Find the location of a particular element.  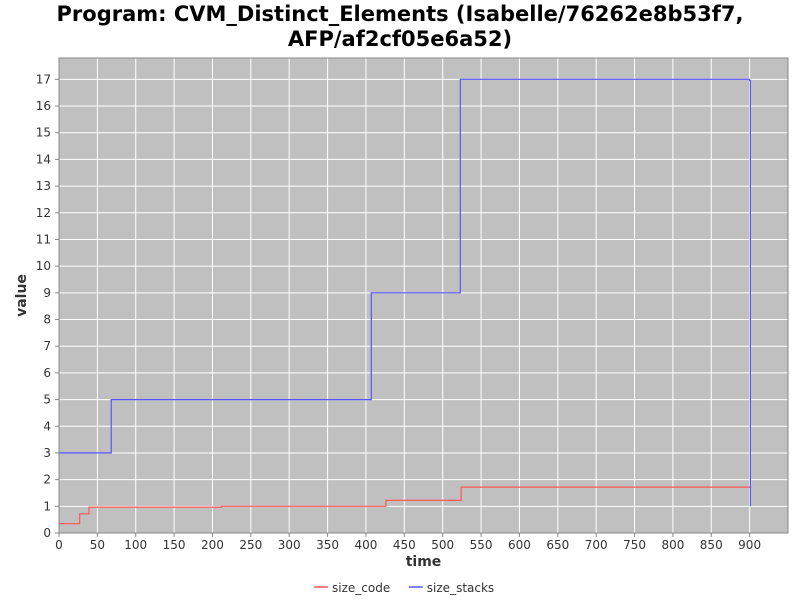

chart-title-line-2: AFP/af2cf05e6a52) is located at coordinates (400, 39).